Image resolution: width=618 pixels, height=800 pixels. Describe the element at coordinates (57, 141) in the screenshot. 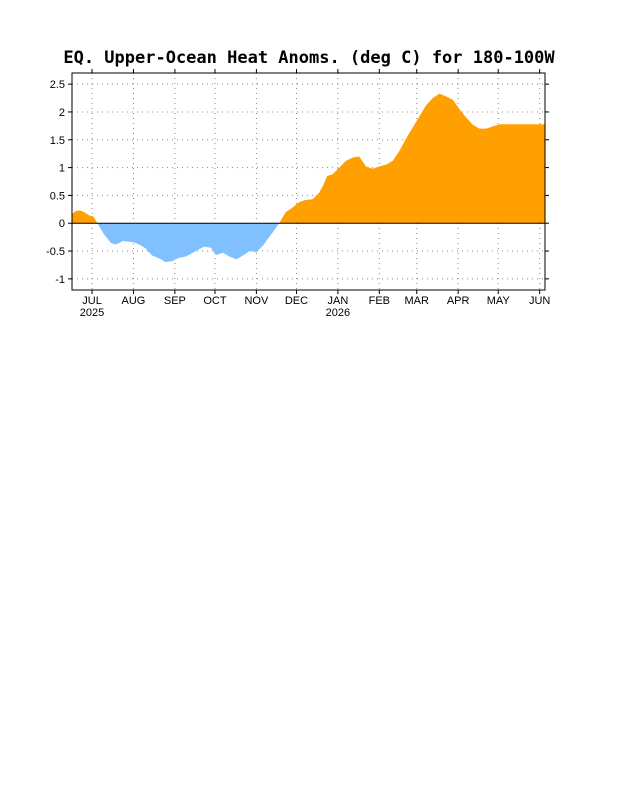

I see `y-tick-label: 1.5` at that location.